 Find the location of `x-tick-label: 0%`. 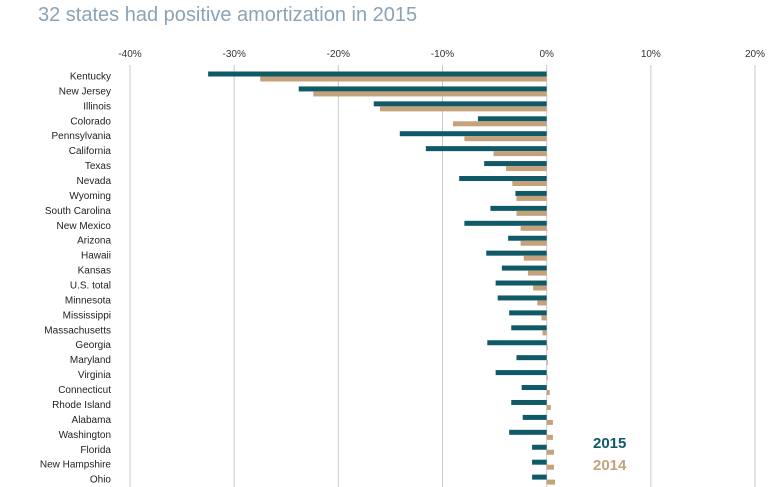

x-tick-label: 0% is located at coordinates (546, 54).